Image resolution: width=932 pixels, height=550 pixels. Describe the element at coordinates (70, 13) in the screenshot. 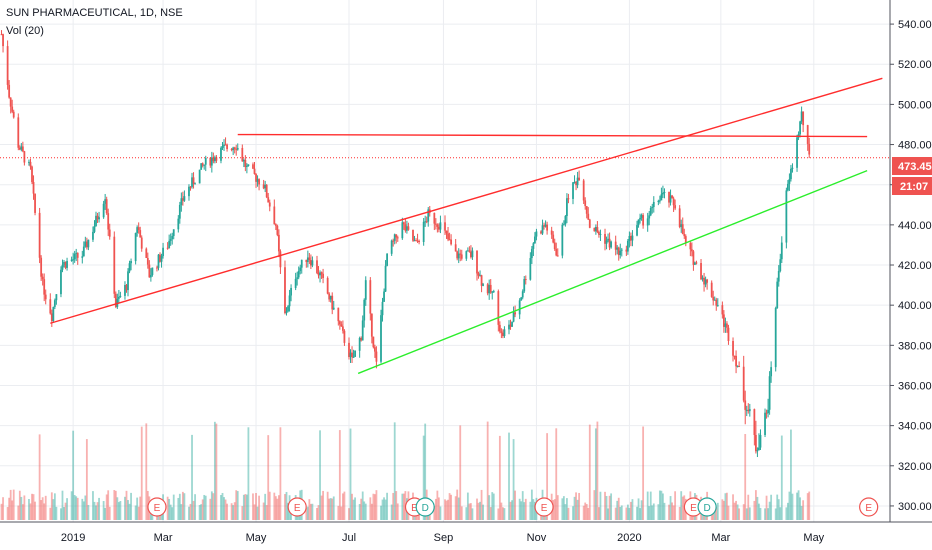

I see `symbol-name: SUN PHARMACEUTICAL` at that location.